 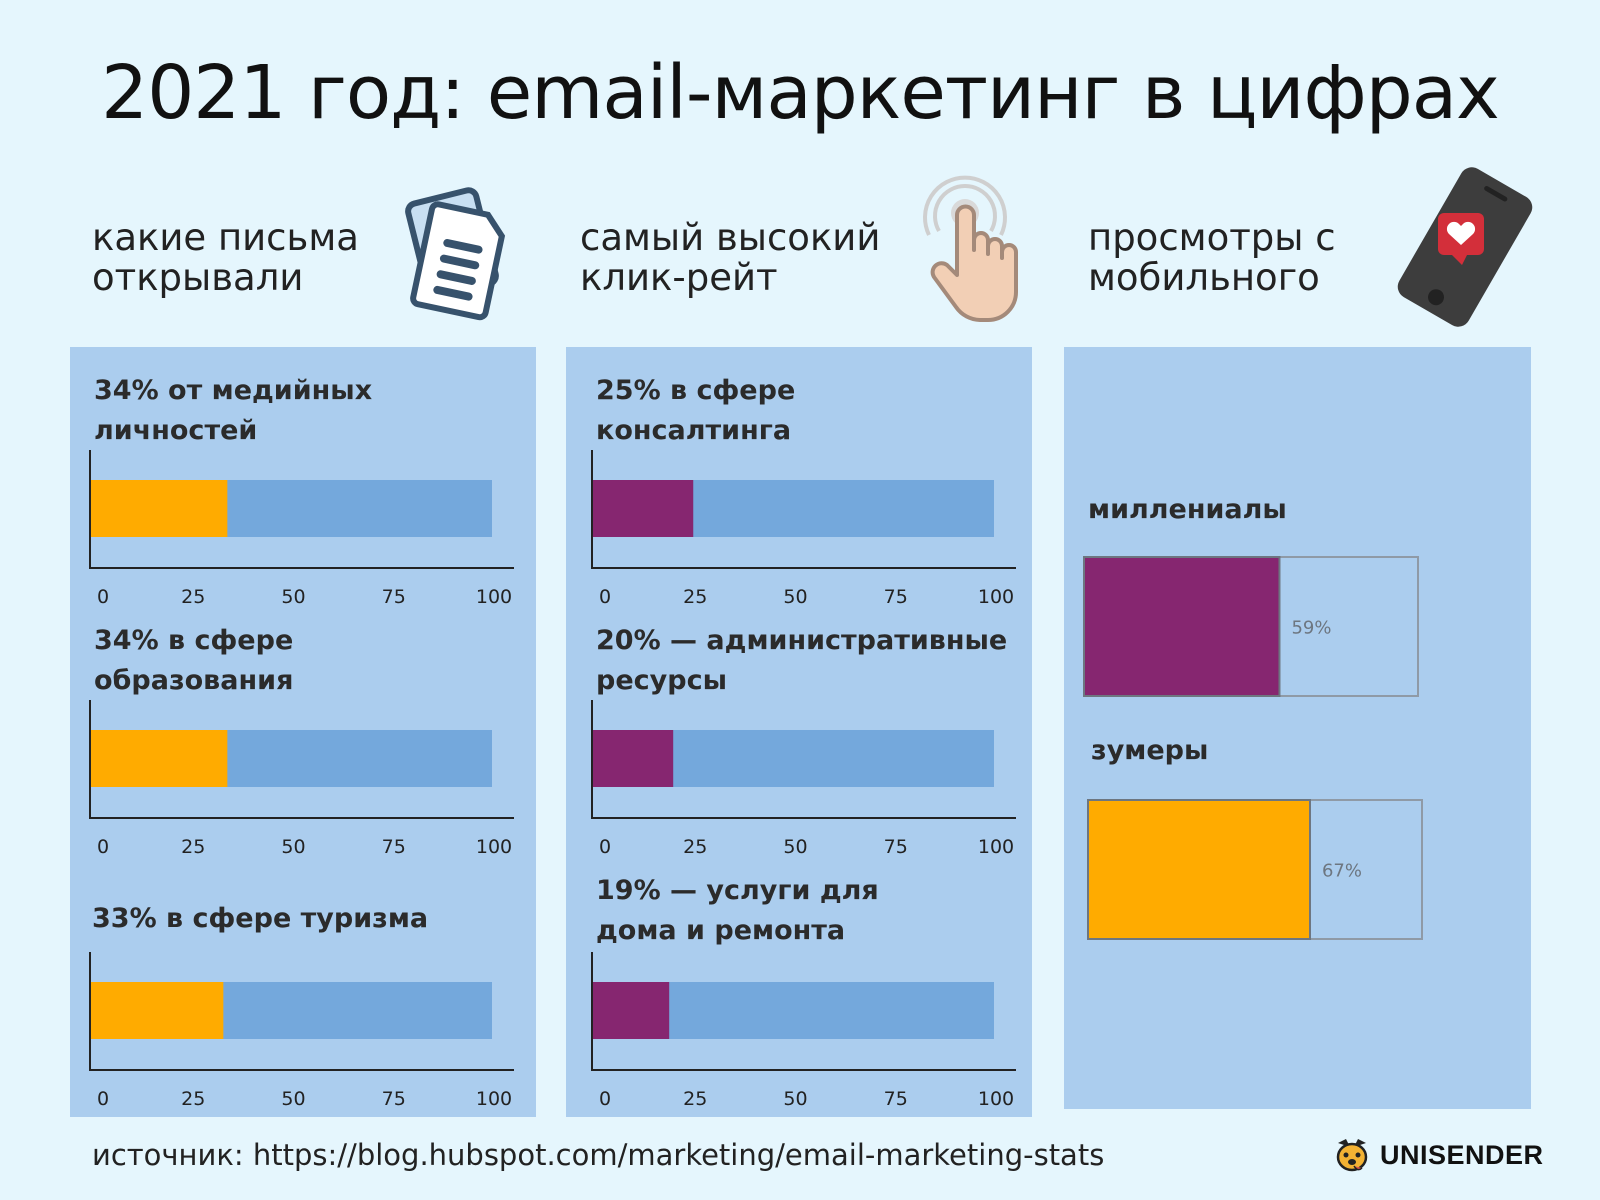 What do you see at coordinates (802, 640) in the screenshot?
I see `label-line: 20% — административные` at bounding box center [802, 640].